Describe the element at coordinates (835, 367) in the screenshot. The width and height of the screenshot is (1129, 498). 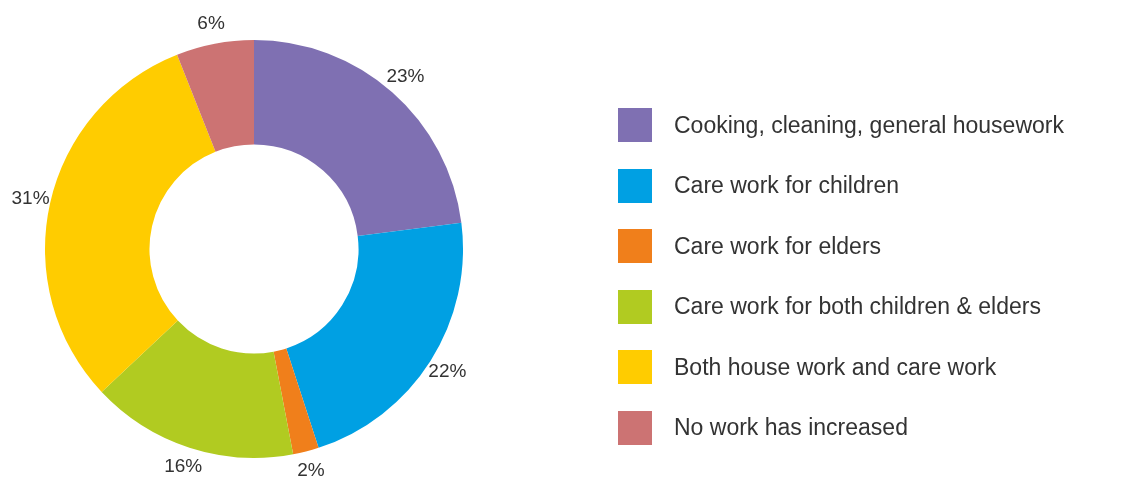
I see `legend-label: Both house work and care work` at that location.